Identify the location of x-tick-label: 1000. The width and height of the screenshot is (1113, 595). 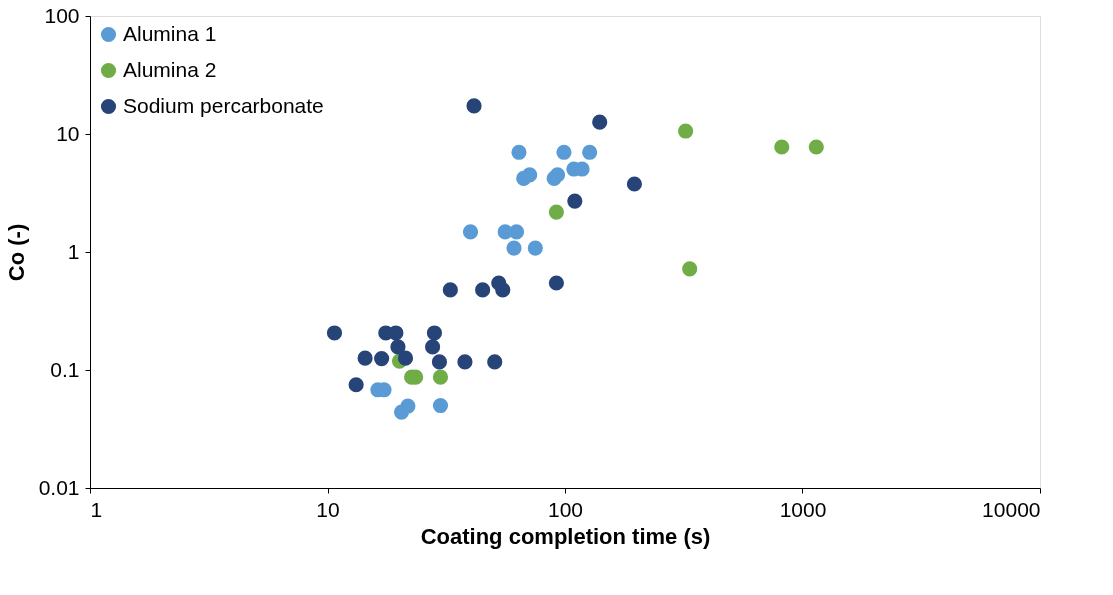
(803, 509).